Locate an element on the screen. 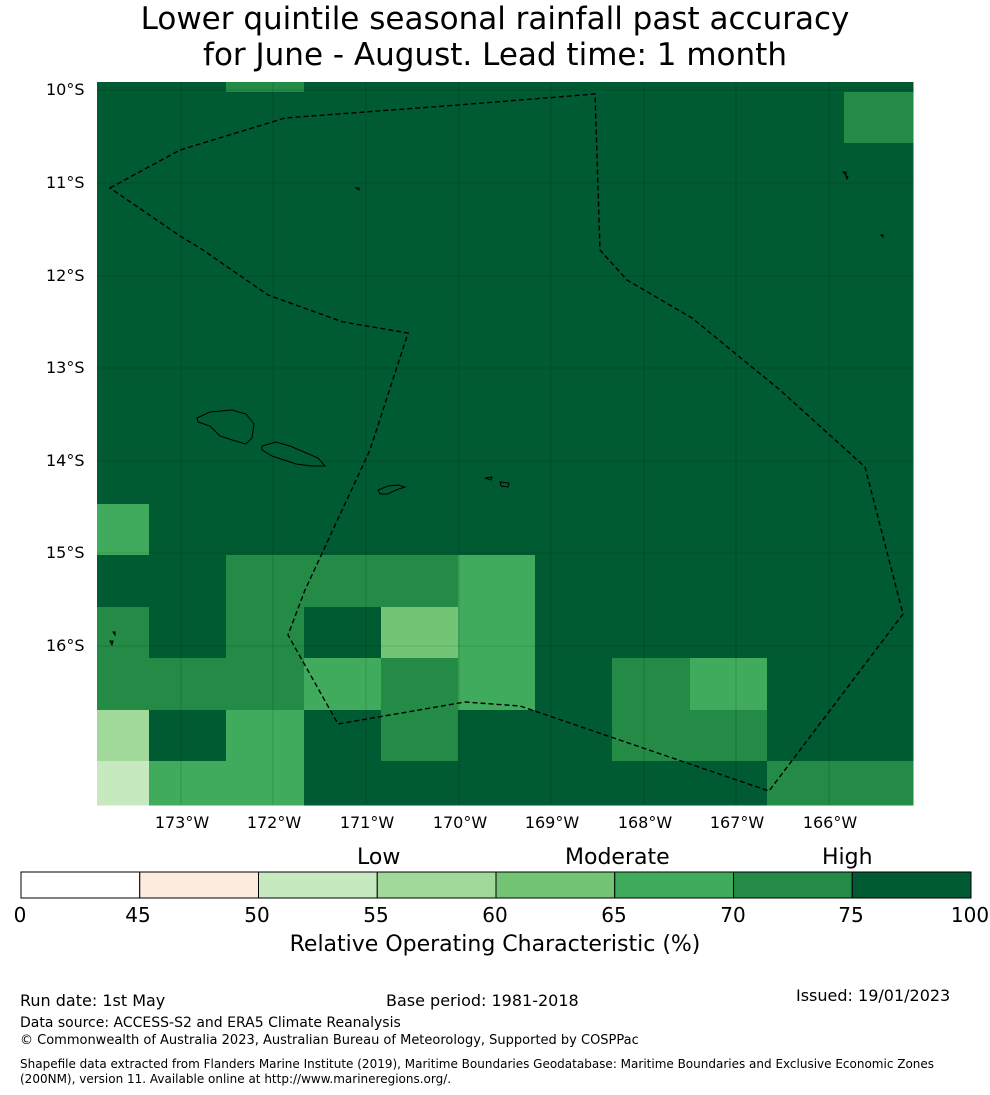  lon-label-166w: 166°W is located at coordinates (830, 822).